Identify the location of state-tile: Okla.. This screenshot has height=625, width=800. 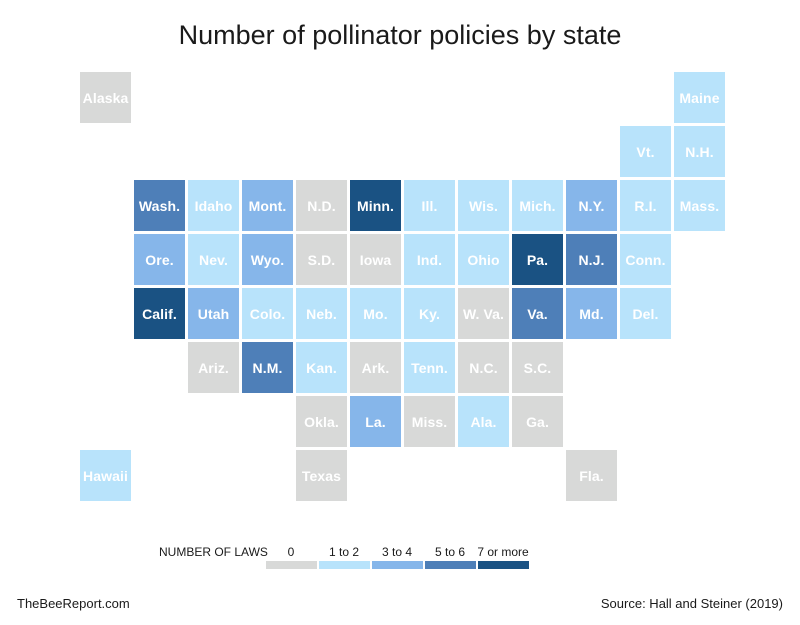
(321, 421).